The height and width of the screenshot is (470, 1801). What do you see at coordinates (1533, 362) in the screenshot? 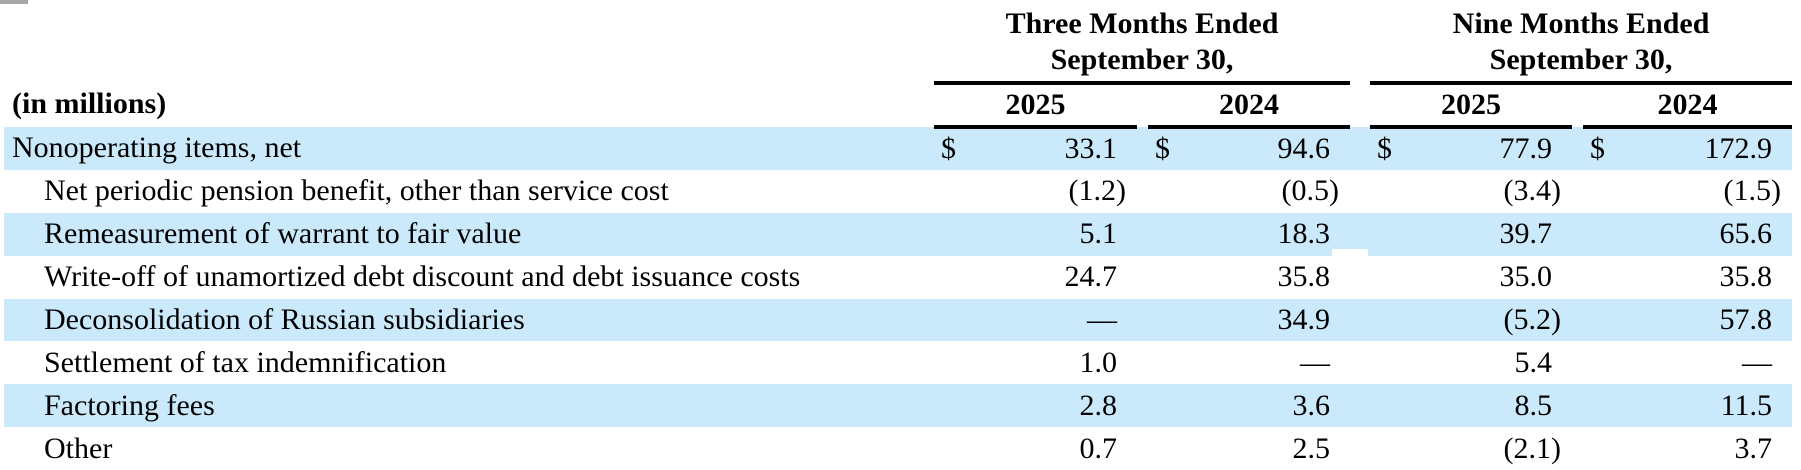
I see `value-cell: 5.4` at bounding box center [1533, 362].